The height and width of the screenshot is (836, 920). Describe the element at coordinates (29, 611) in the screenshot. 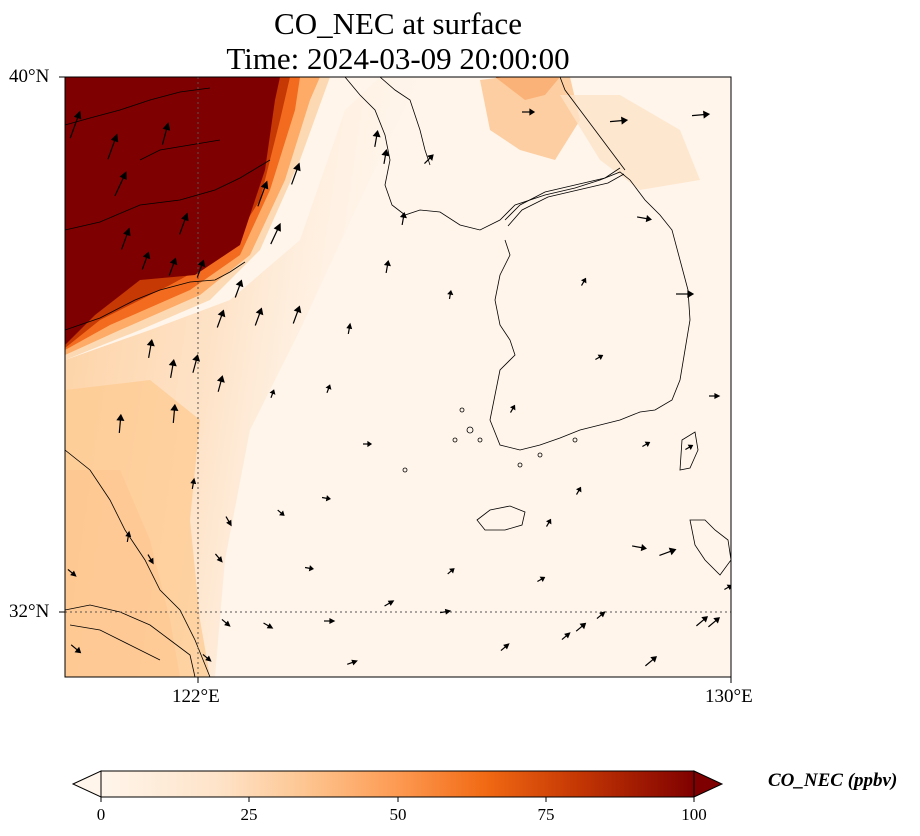

I see `lat-tick-32: 32°N` at that location.